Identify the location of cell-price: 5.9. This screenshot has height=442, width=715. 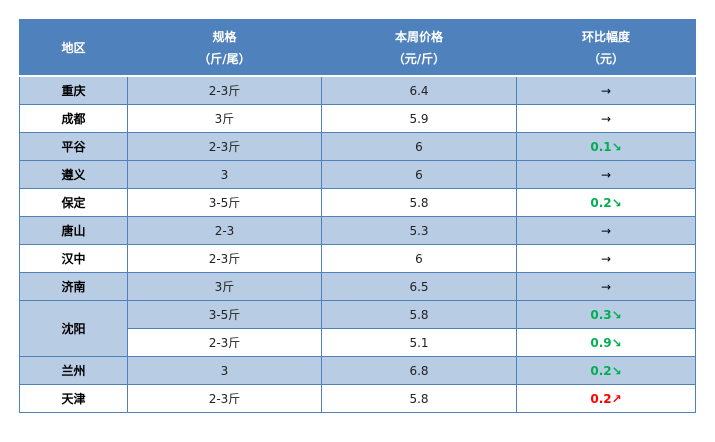
(419, 118).